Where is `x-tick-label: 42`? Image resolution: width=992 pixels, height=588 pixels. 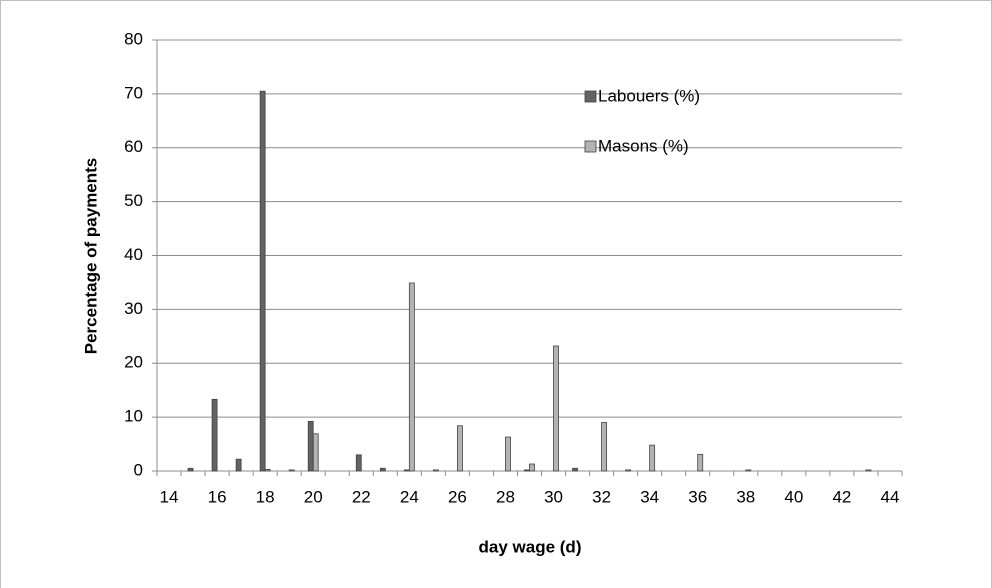 x-tick-label: 42 is located at coordinates (841, 496).